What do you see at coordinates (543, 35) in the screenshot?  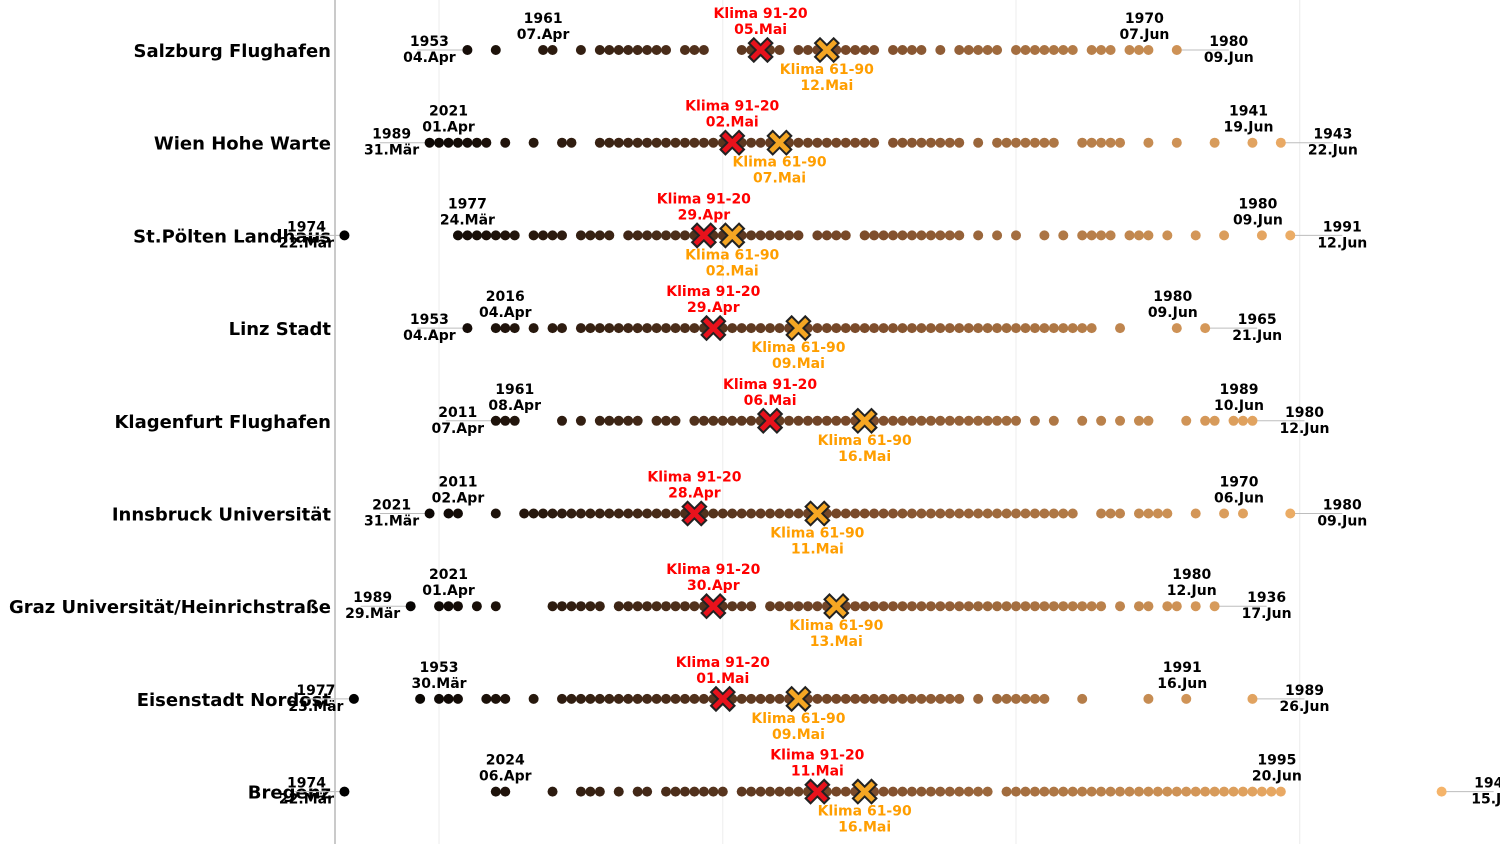 I see `early-label-line2: 07.Apr` at bounding box center [543, 35].